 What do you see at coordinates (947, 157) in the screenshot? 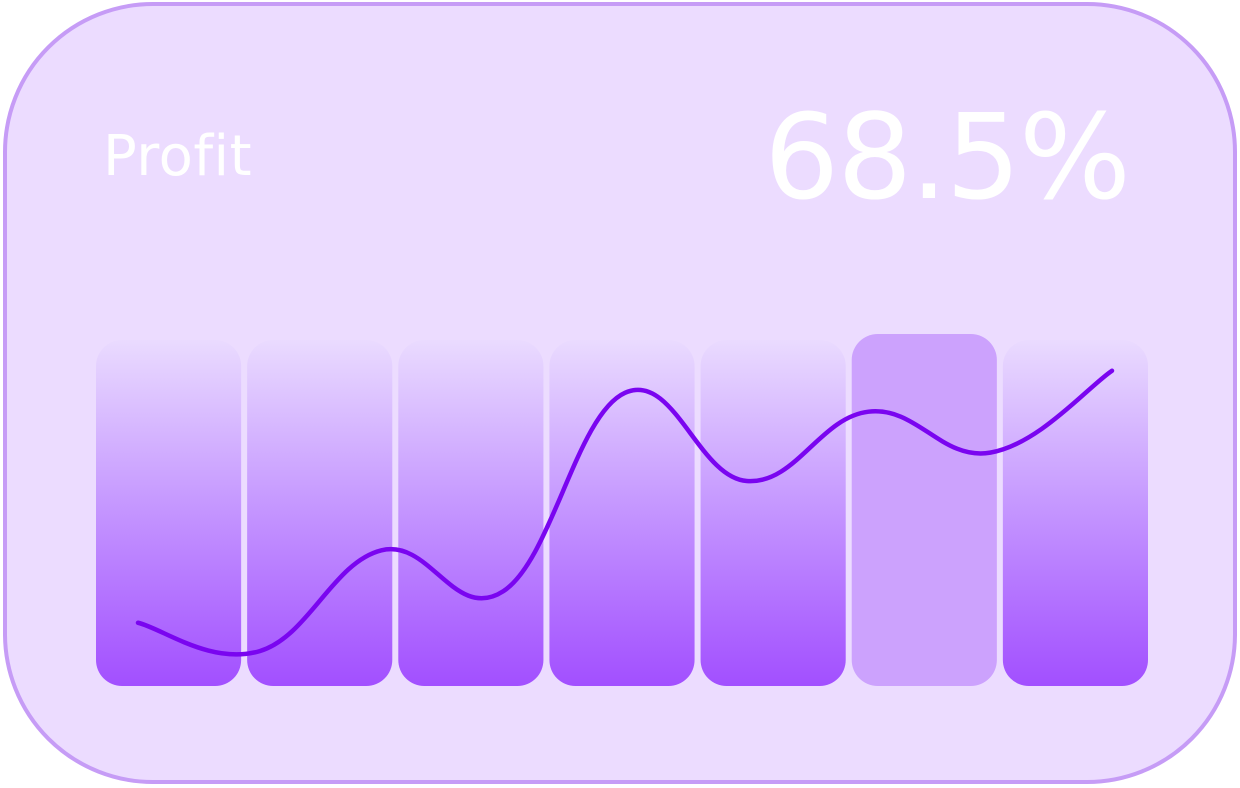
I see `profit-value: 68.5%` at bounding box center [947, 157].